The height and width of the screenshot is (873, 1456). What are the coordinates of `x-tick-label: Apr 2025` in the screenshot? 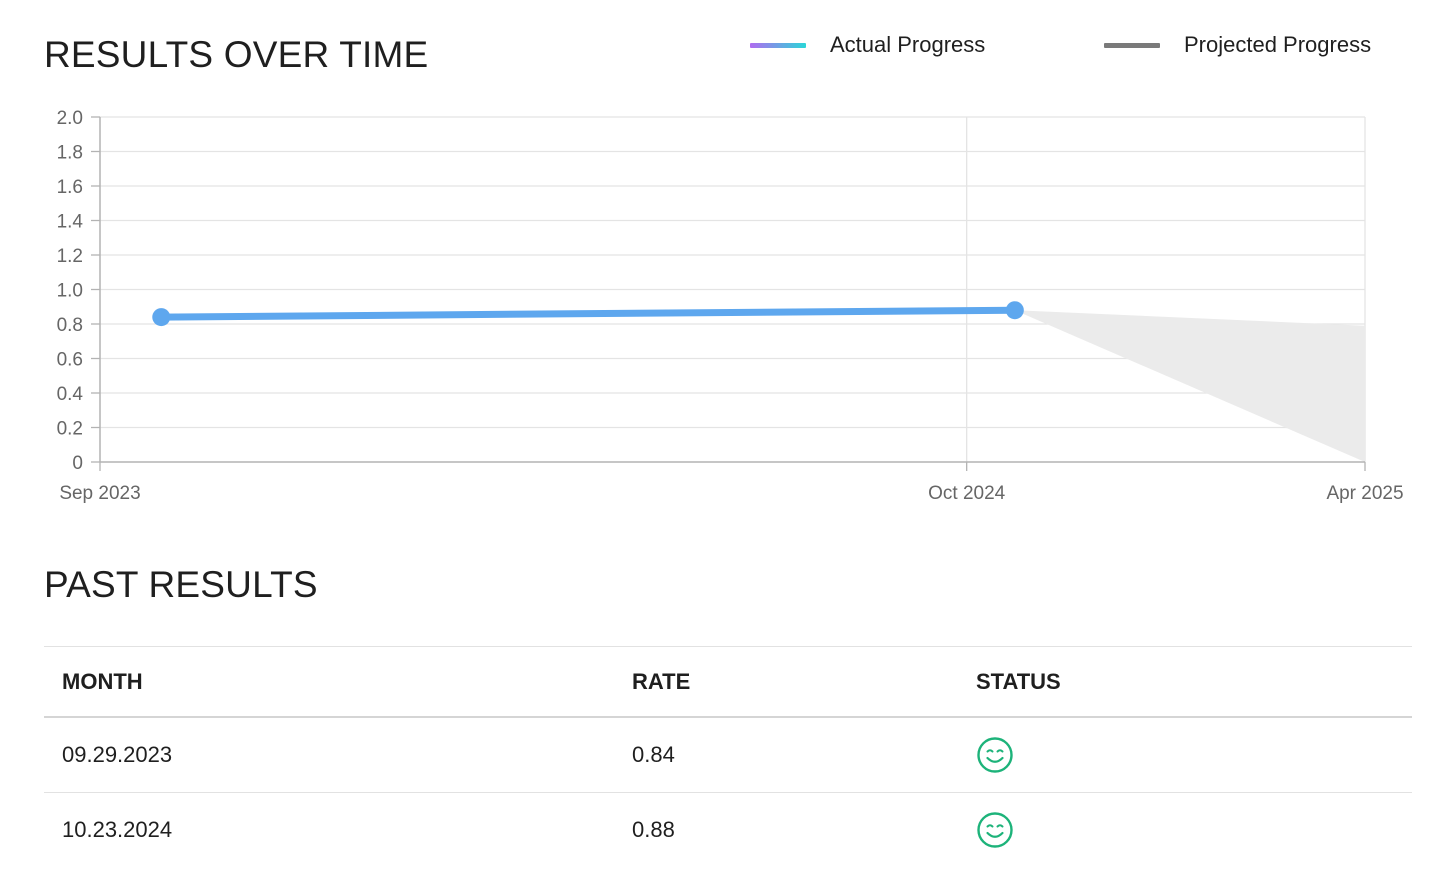 It's located at (1364, 493).